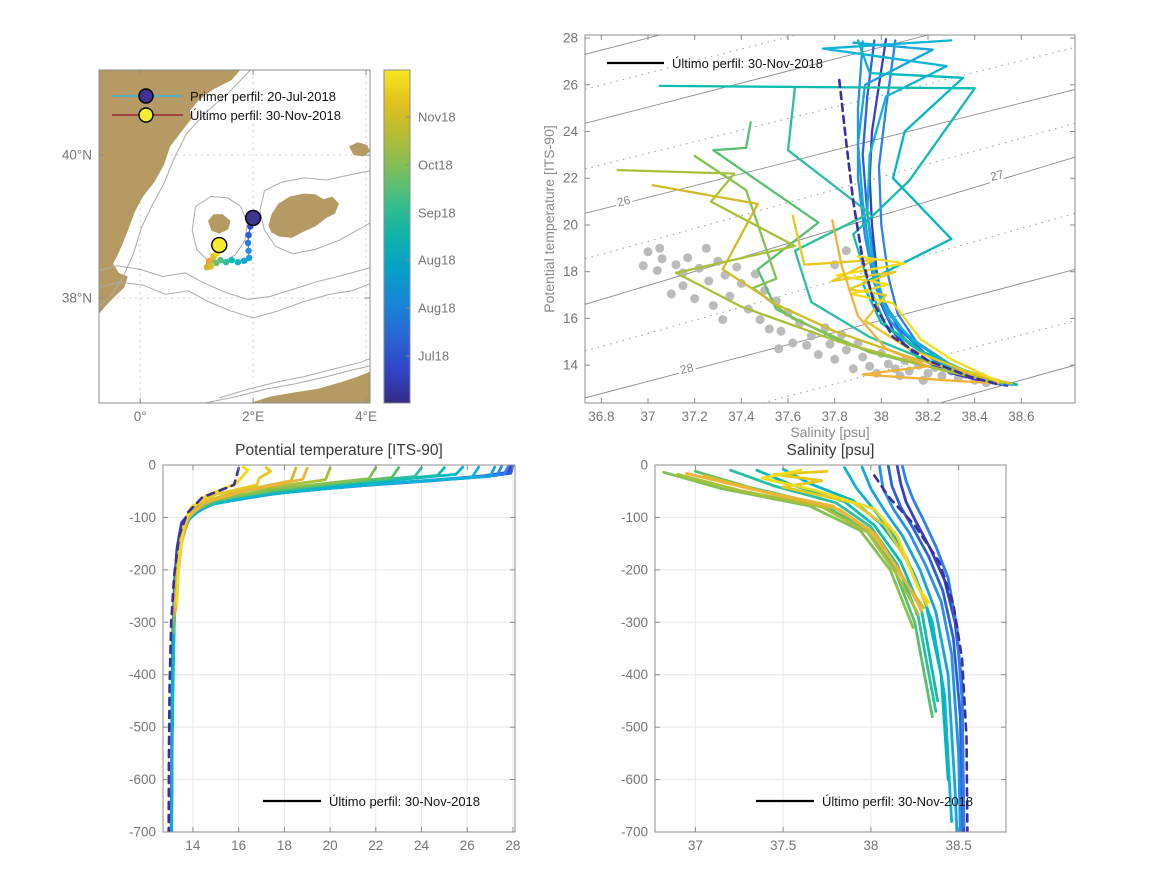 This screenshot has height=875, width=1167. Describe the element at coordinates (253, 416) in the screenshot. I see `x-tick-label: 2°E` at that location.